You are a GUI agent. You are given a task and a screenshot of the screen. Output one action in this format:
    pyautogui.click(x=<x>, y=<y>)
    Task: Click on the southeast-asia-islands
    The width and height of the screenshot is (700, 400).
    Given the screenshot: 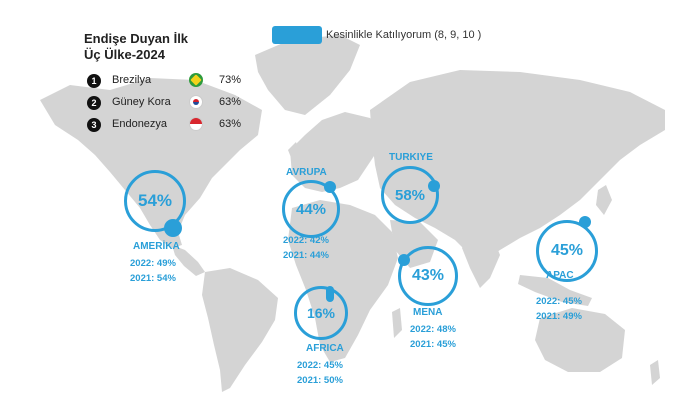 What is the action you would take?
    pyautogui.click(x=555, y=290)
    